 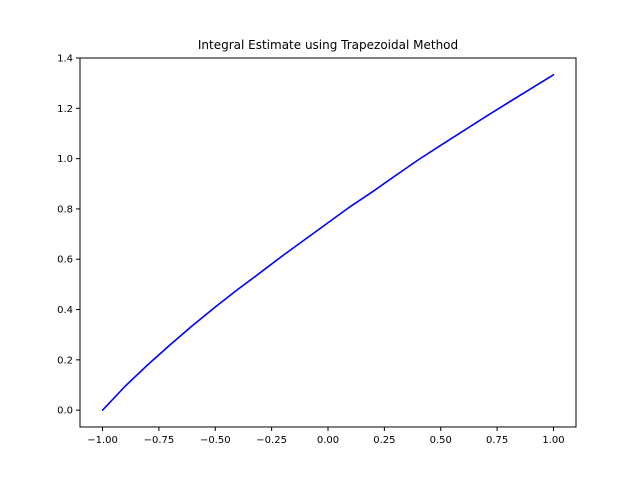 What do you see at coordinates (271, 440) in the screenshot?
I see `x-tick-label: −0.25` at bounding box center [271, 440].